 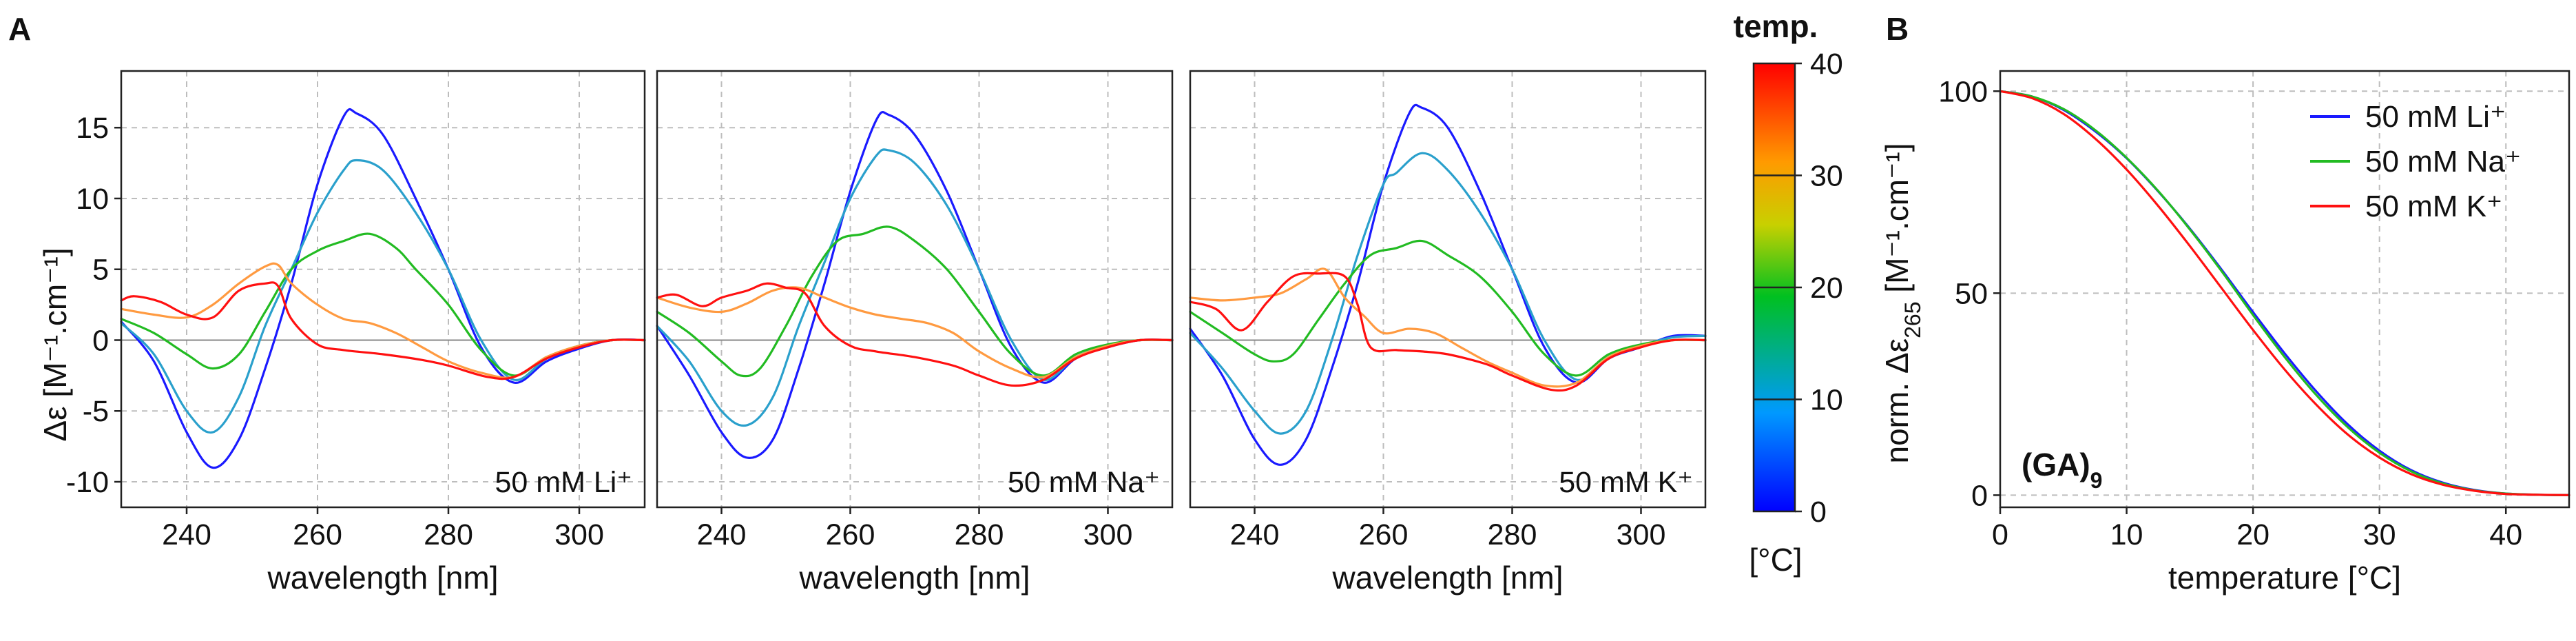 What do you see at coordinates (19, 29) in the screenshot?
I see `panel-label-a: A` at bounding box center [19, 29].